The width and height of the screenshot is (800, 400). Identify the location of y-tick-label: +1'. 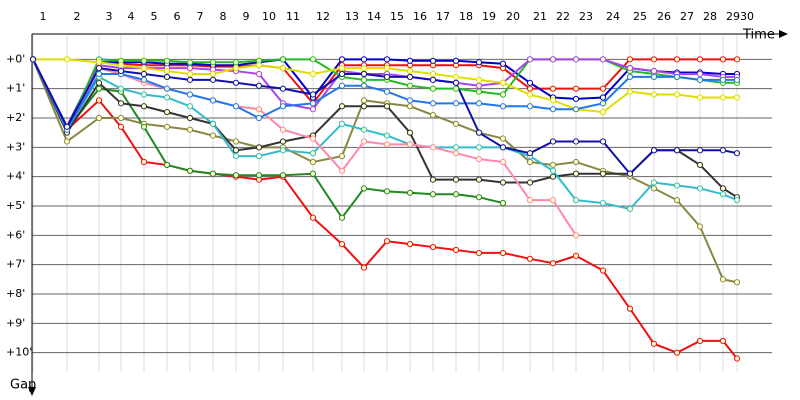
(15, 88).